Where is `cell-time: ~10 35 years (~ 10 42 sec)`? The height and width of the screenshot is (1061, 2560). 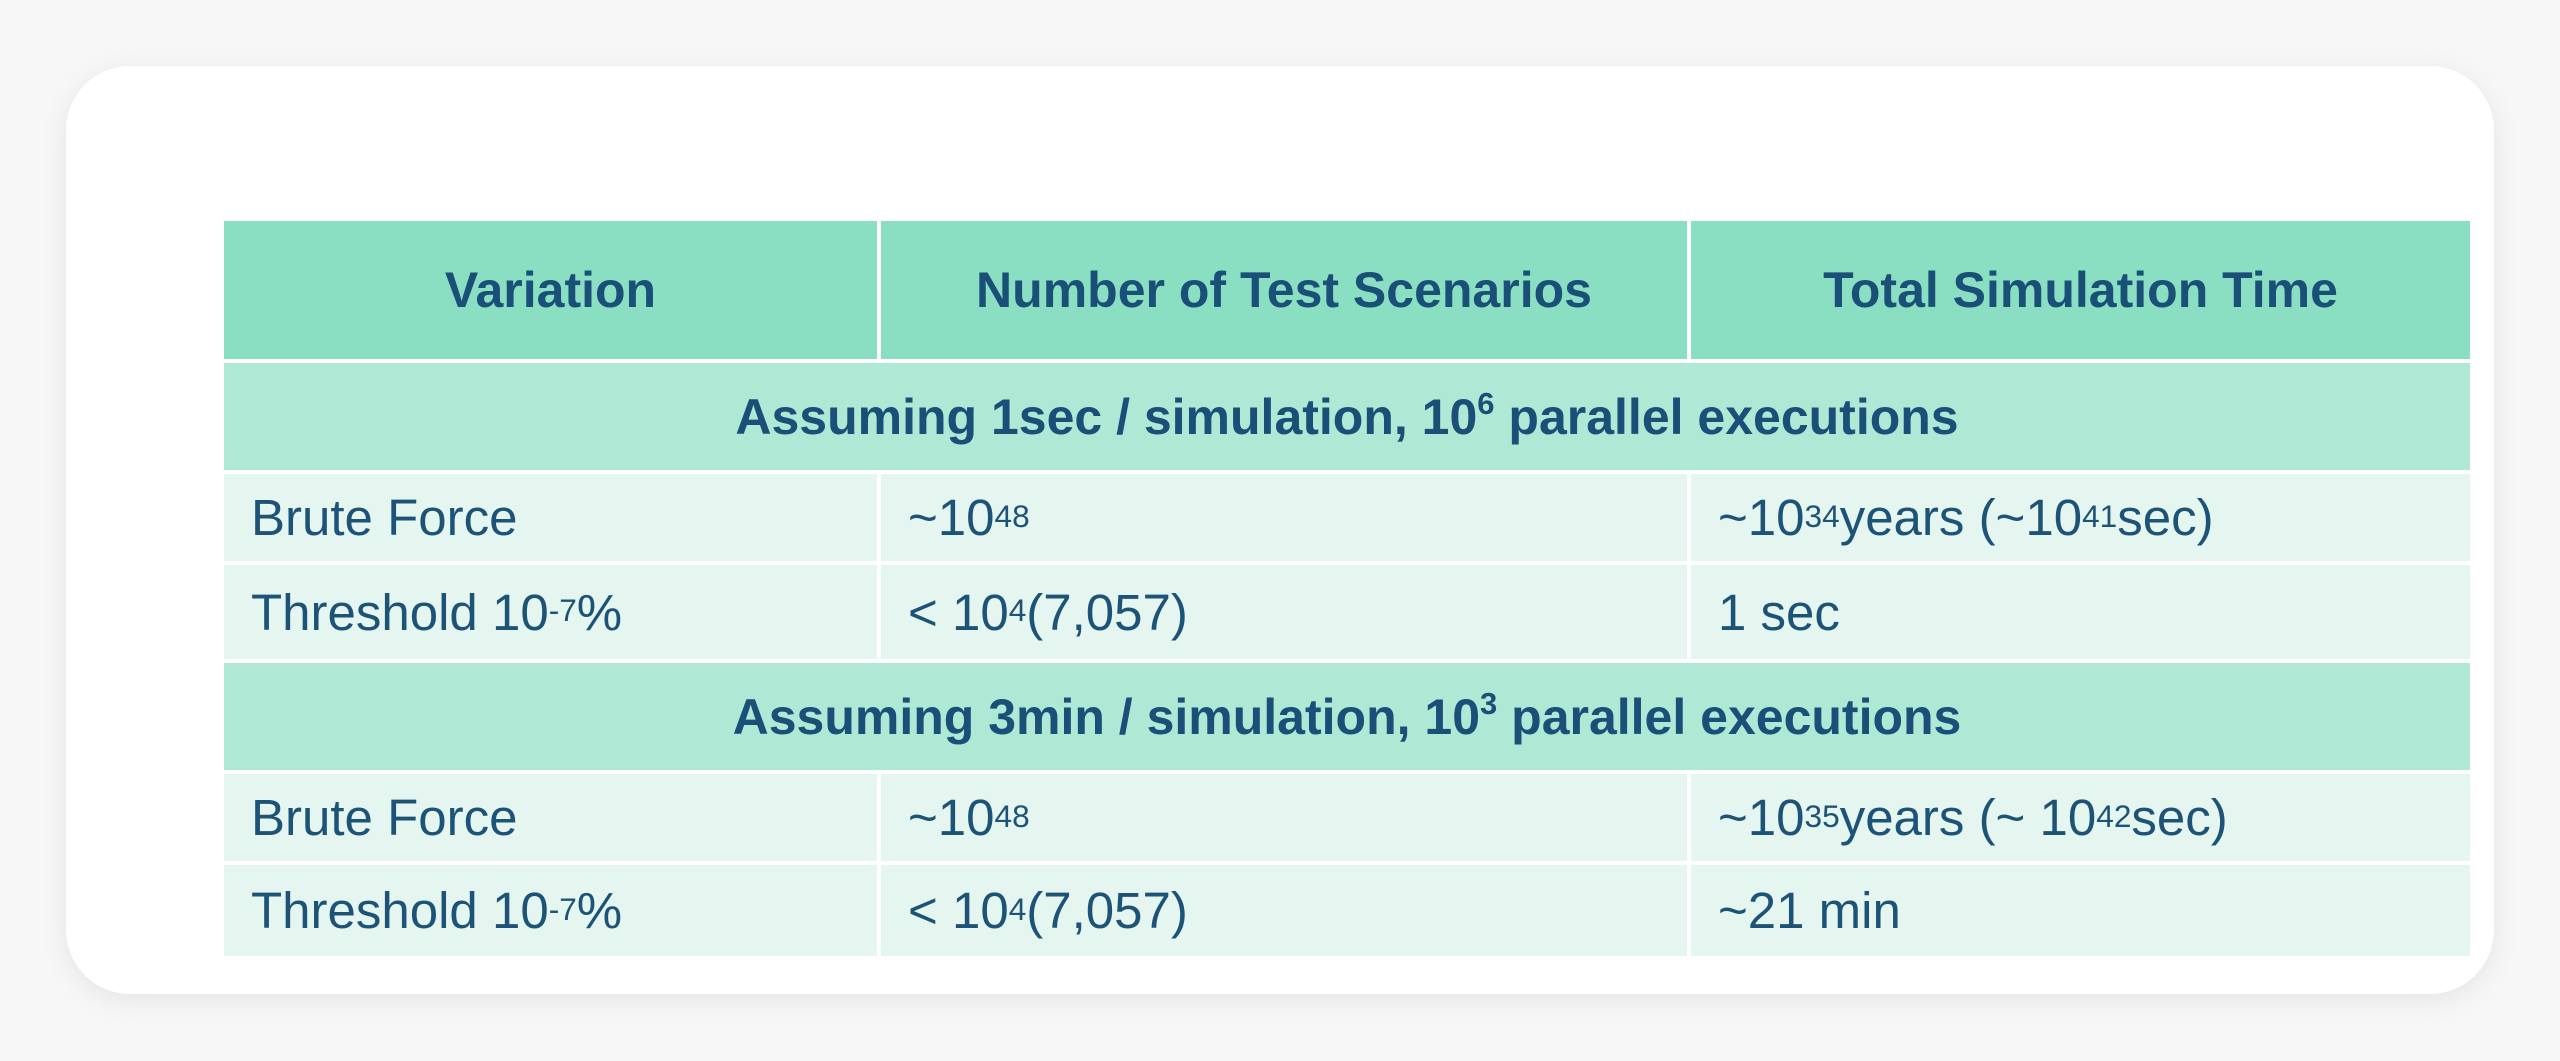 cell-time: ~10 35 years (~ 10 42 sec) is located at coordinates (1973, 817).